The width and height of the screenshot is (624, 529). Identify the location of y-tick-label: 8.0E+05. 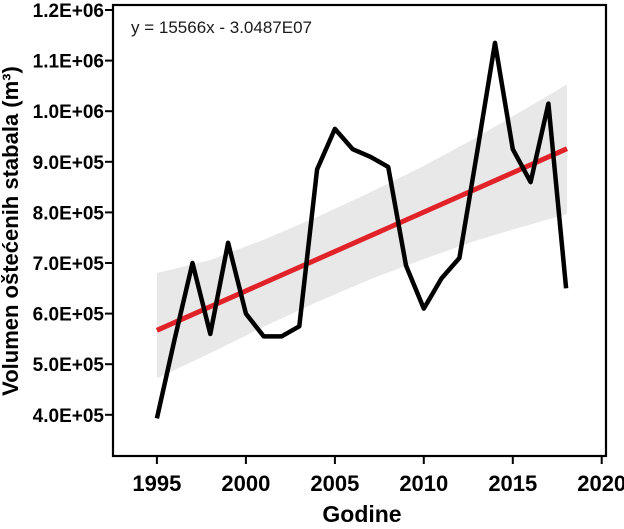
(69, 213).